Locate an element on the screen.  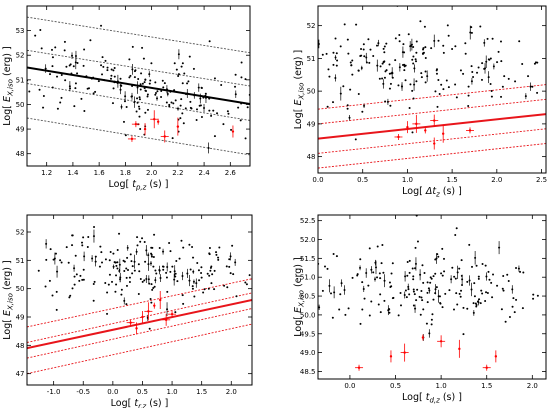
y-tick-label: 48 is located at coordinates (20, 154).